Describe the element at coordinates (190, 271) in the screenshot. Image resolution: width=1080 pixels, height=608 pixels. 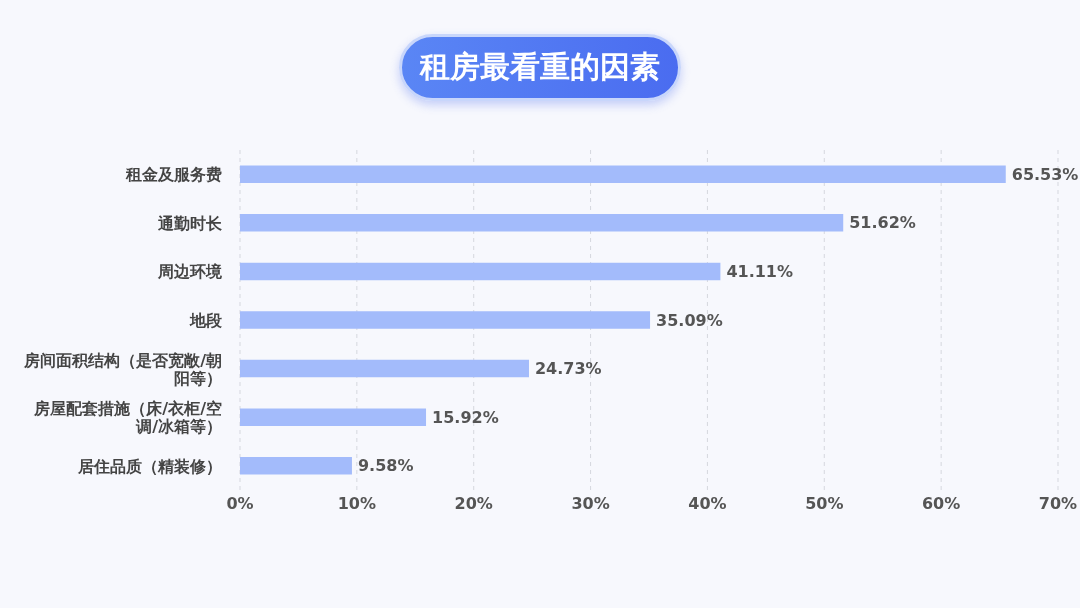
I see `y-tick-label: 周边环境` at that location.